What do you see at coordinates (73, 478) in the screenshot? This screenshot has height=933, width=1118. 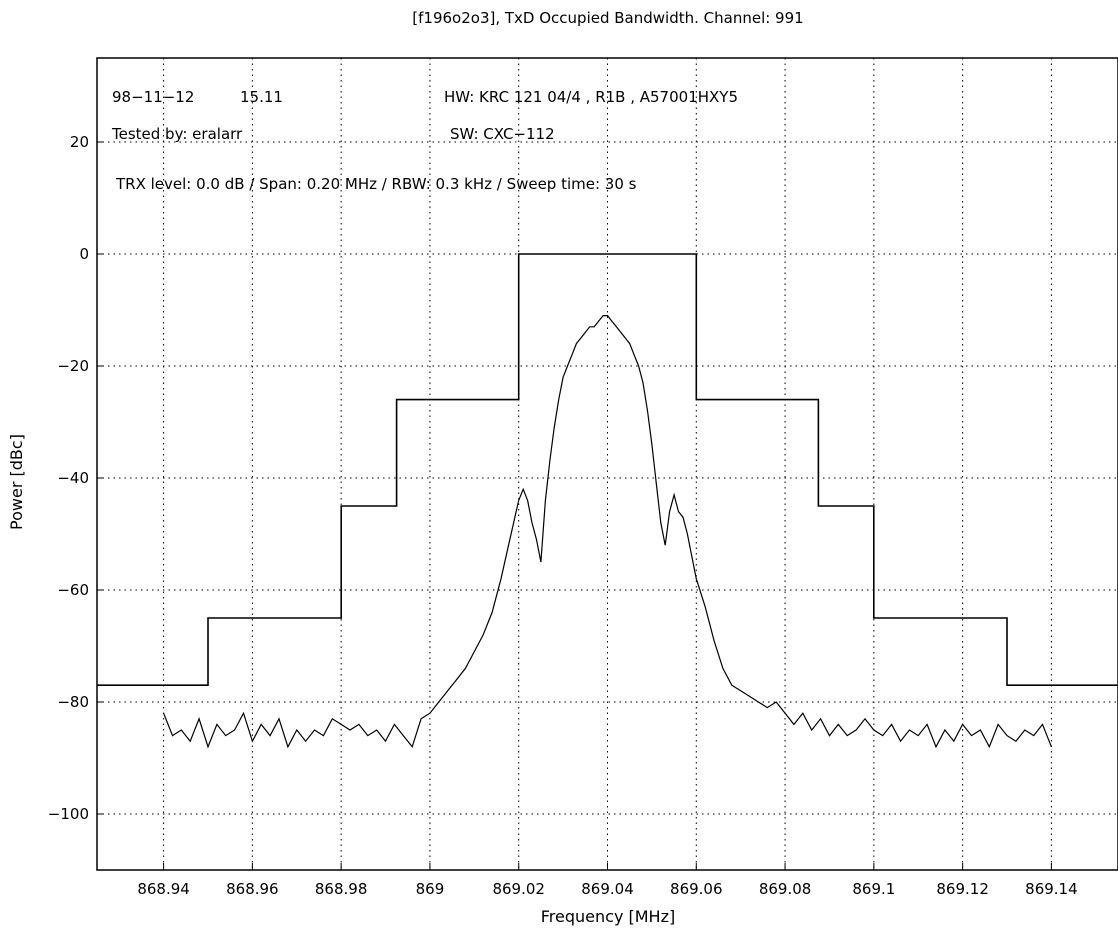 I see `y-tick-label: −40` at bounding box center [73, 478].